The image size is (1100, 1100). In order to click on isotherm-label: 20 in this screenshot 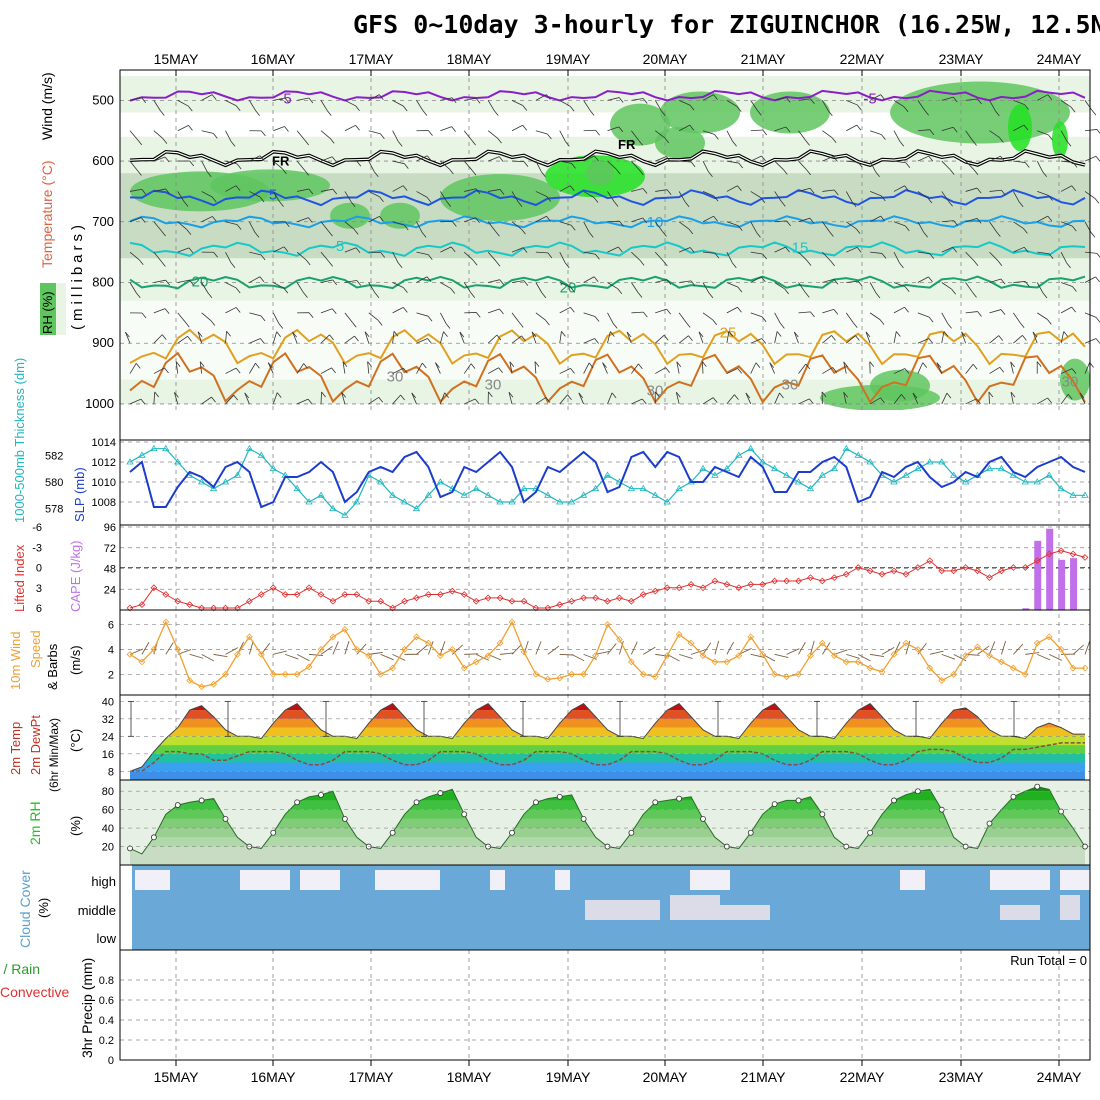, I will do `click(200, 281)`.